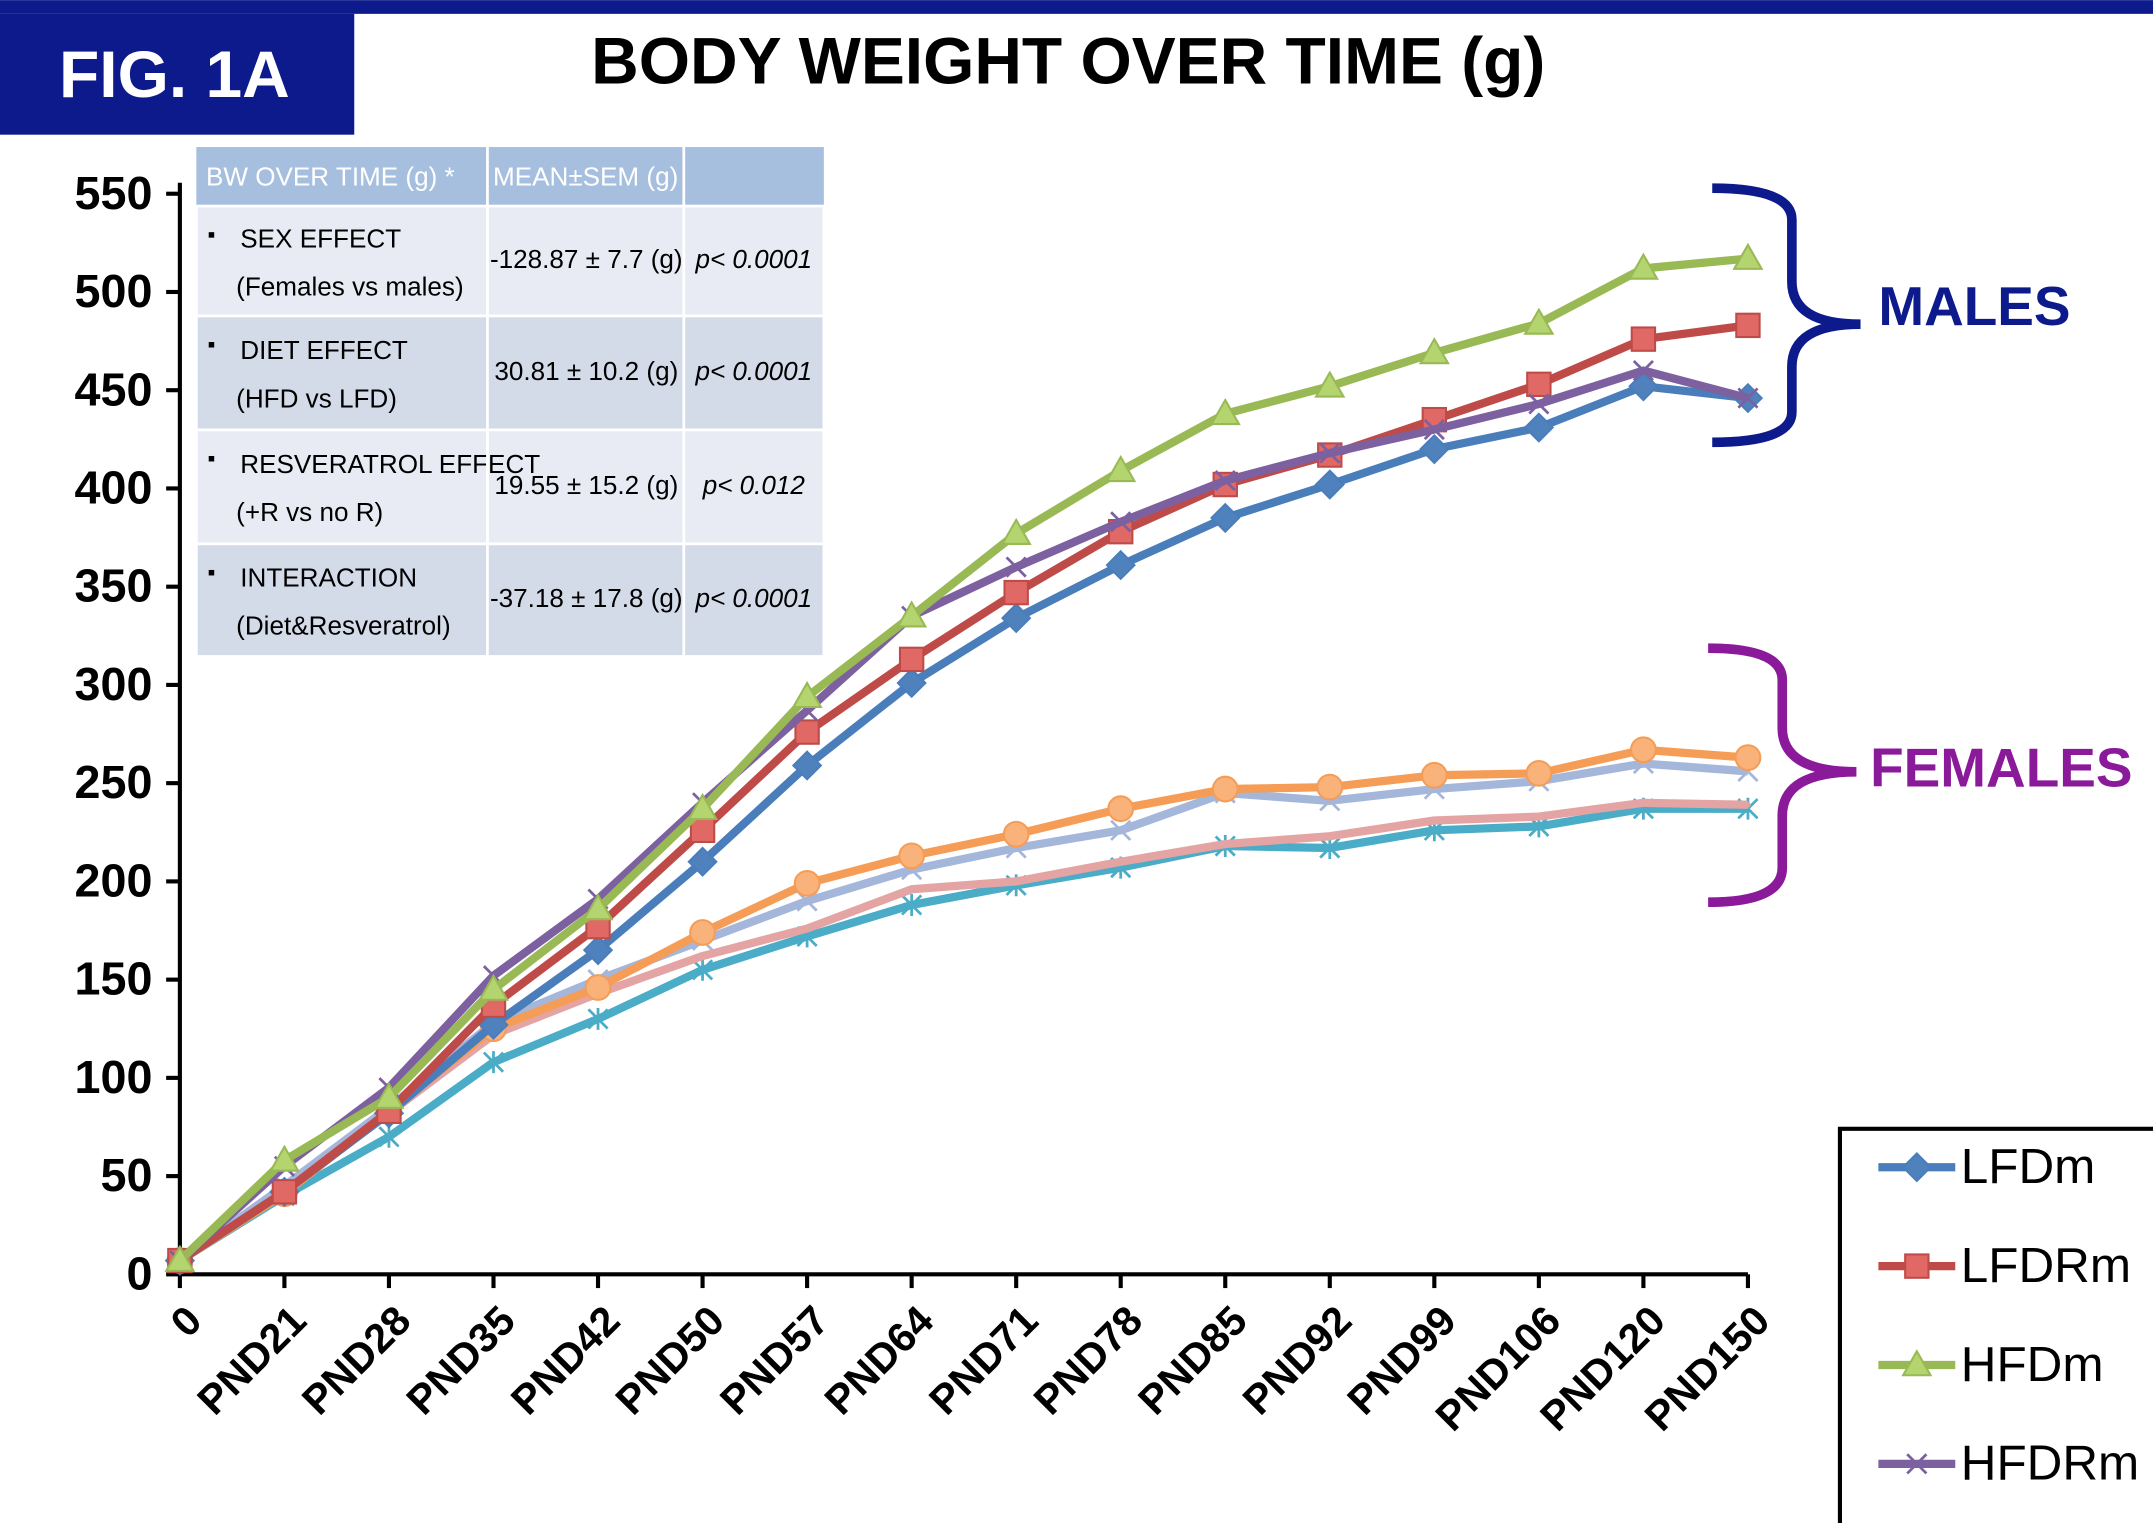 The image size is (2153, 1523). I want to click on y-tick-label: 500, so click(114, 291).